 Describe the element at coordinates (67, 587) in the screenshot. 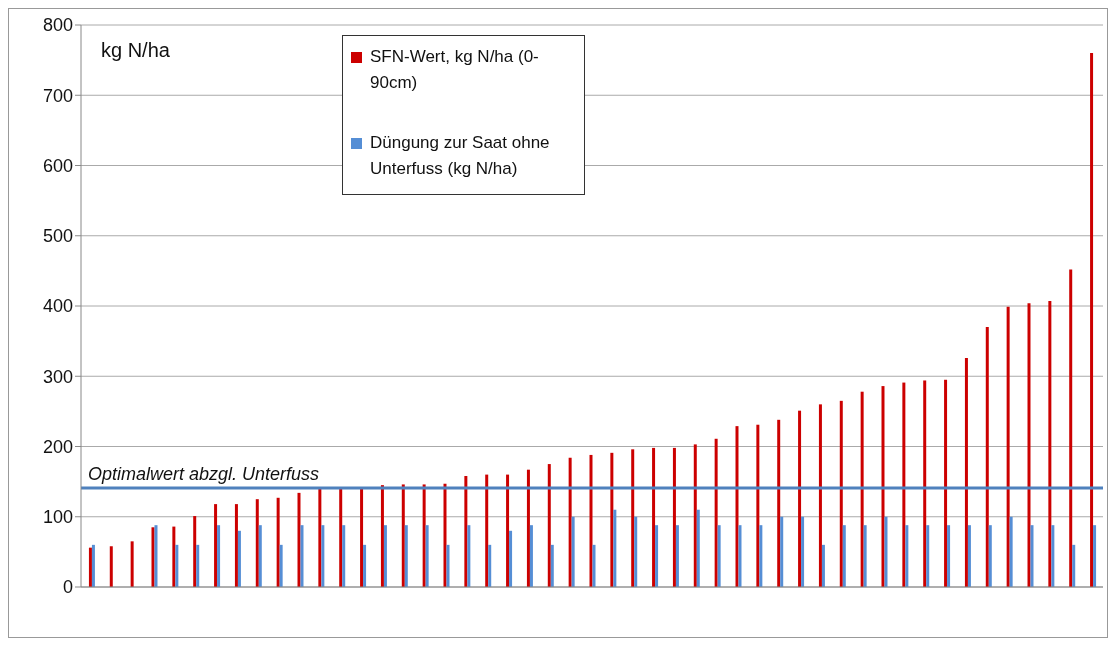

I see `y-tick-label: 0` at that location.